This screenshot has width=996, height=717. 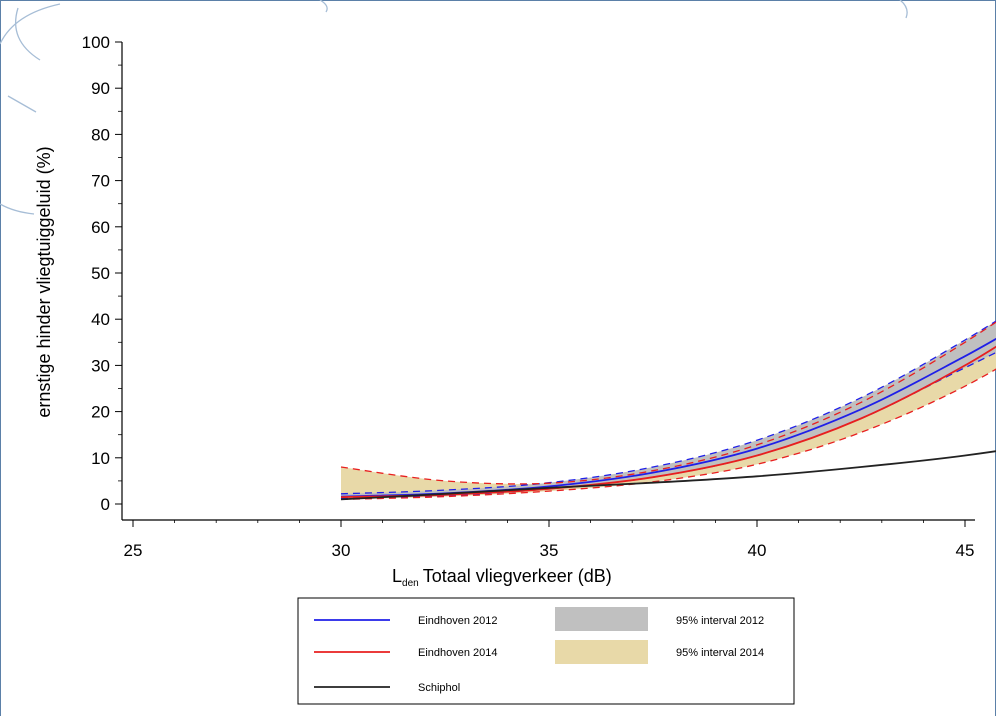 I want to click on legend-label-interval-2012: 95% interval 2012, so click(x=720, y=621).